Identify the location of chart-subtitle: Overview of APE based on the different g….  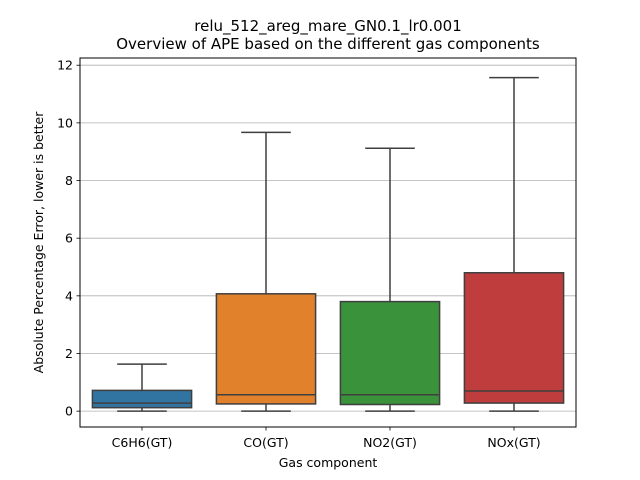
(328, 44).